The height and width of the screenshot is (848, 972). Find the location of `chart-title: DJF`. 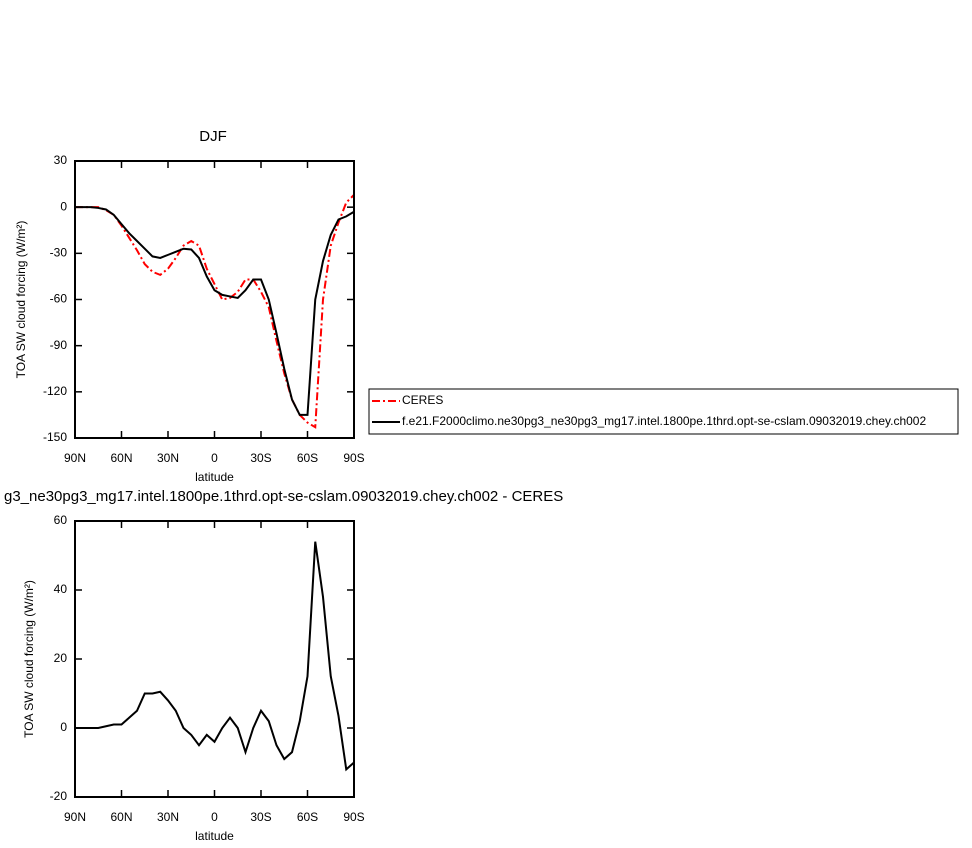

chart-title: DJF is located at coordinates (213, 136).